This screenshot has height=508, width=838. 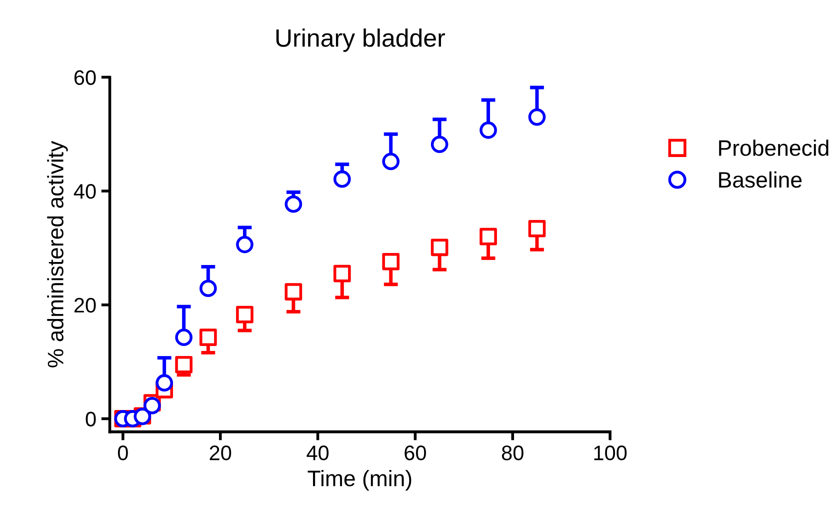 What do you see at coordinates (760, 179) in the screenshot?
I see `legend-label: Baseline` at bounding box center [760, 179].